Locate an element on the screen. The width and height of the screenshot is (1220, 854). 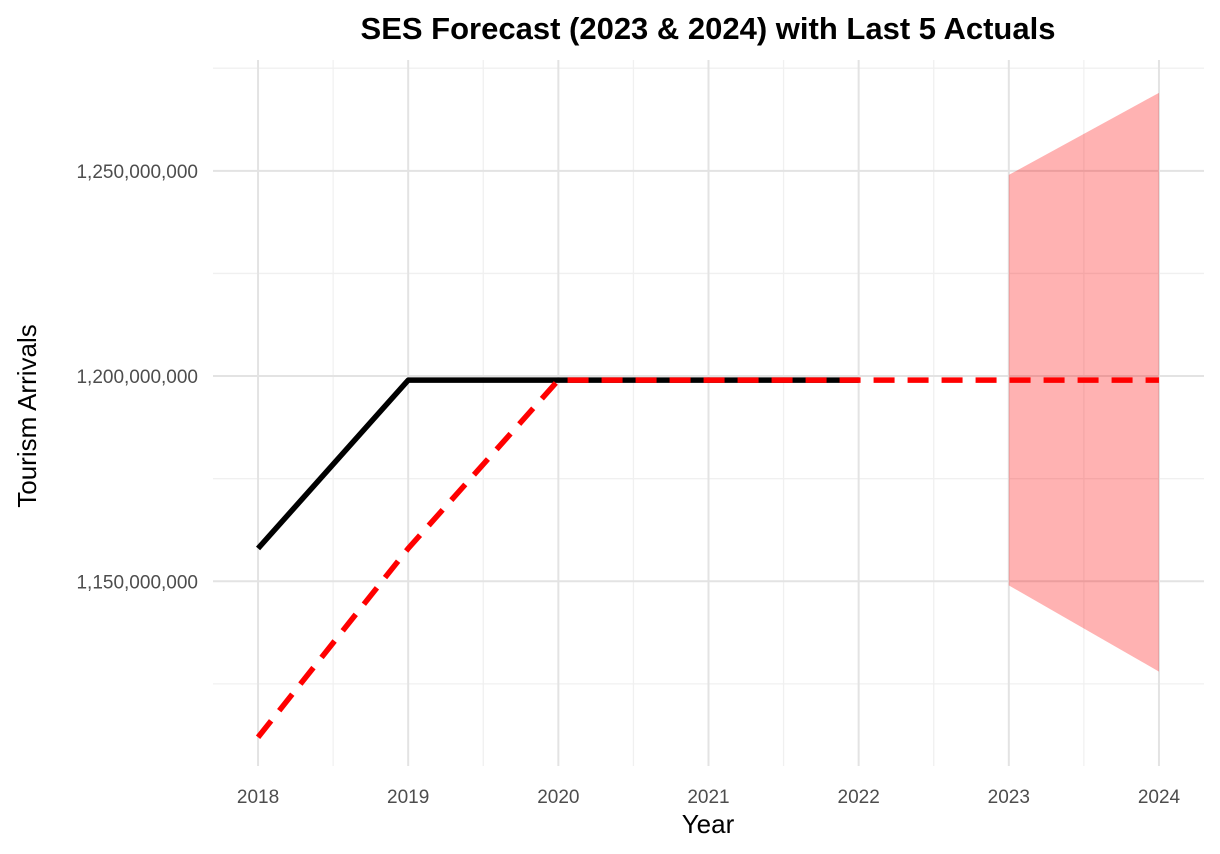
x-tick-label: 2022 is located at coordinates (859, 797).